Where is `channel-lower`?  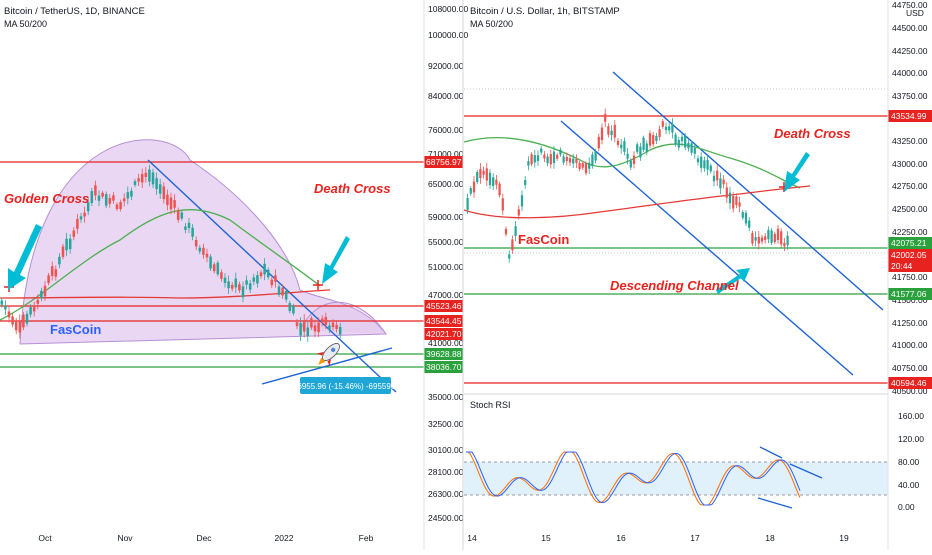 channel-lower is located at coordinates (707, 248).